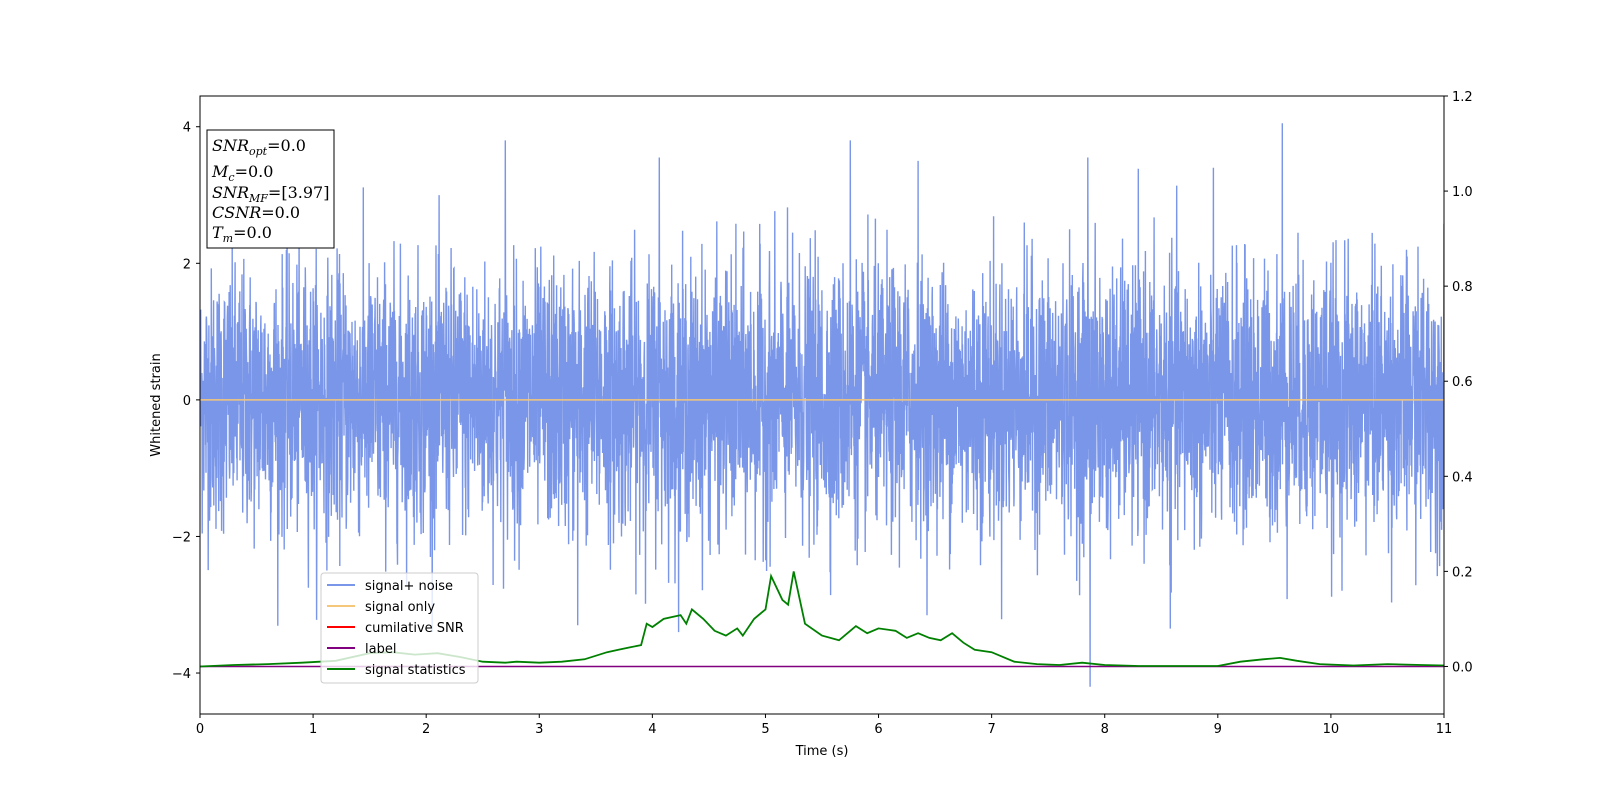 This screenshot has height=800, width=1600. What do you see at coordinates (878, 729) in the screenshot?
I see `x-tick-label: 6` at bounding box center [878, 729].